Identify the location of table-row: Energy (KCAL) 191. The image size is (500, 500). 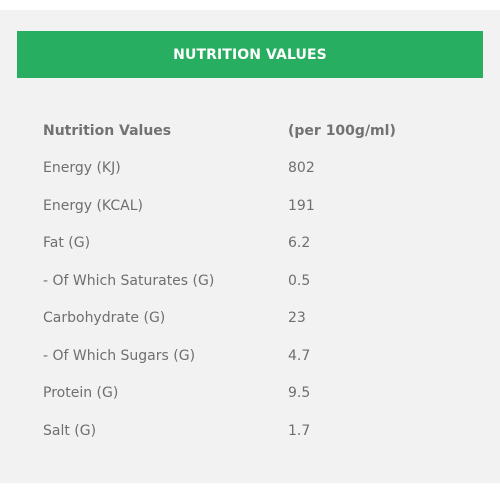
(245, 206).